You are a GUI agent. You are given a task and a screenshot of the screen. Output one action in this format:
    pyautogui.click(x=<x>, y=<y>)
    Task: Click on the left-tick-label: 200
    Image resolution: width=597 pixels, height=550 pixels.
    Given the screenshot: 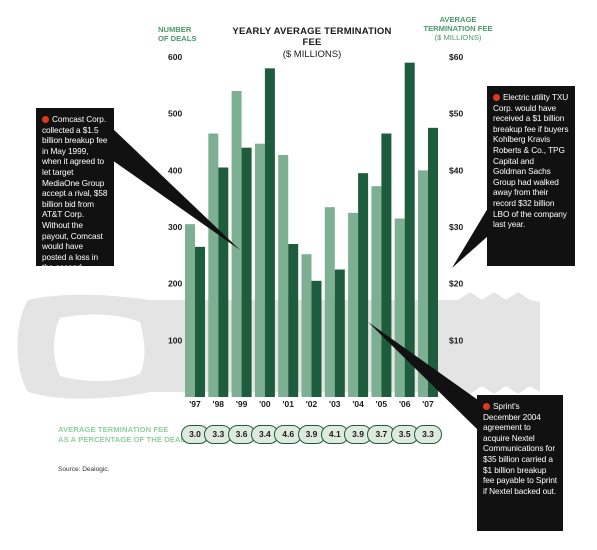 What is the action you would take?
    pyautogui.click(x=175, y=284)
    